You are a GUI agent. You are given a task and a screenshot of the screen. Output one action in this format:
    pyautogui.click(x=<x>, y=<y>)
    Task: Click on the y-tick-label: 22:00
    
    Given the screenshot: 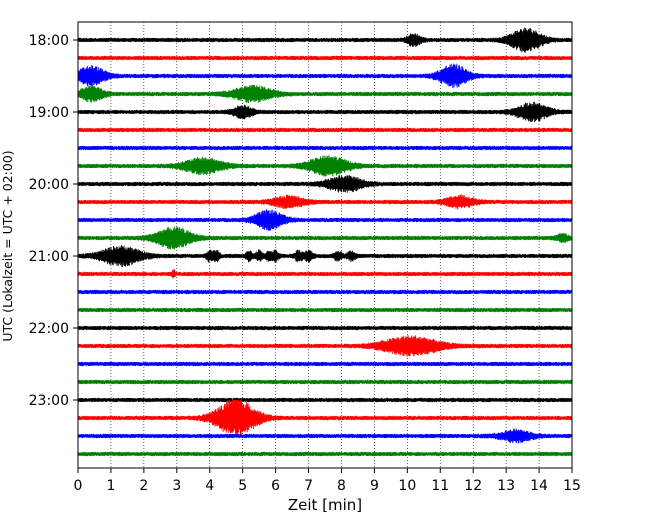 What is the action you would take?
    pyautogui.click(x=49, y=329)
    